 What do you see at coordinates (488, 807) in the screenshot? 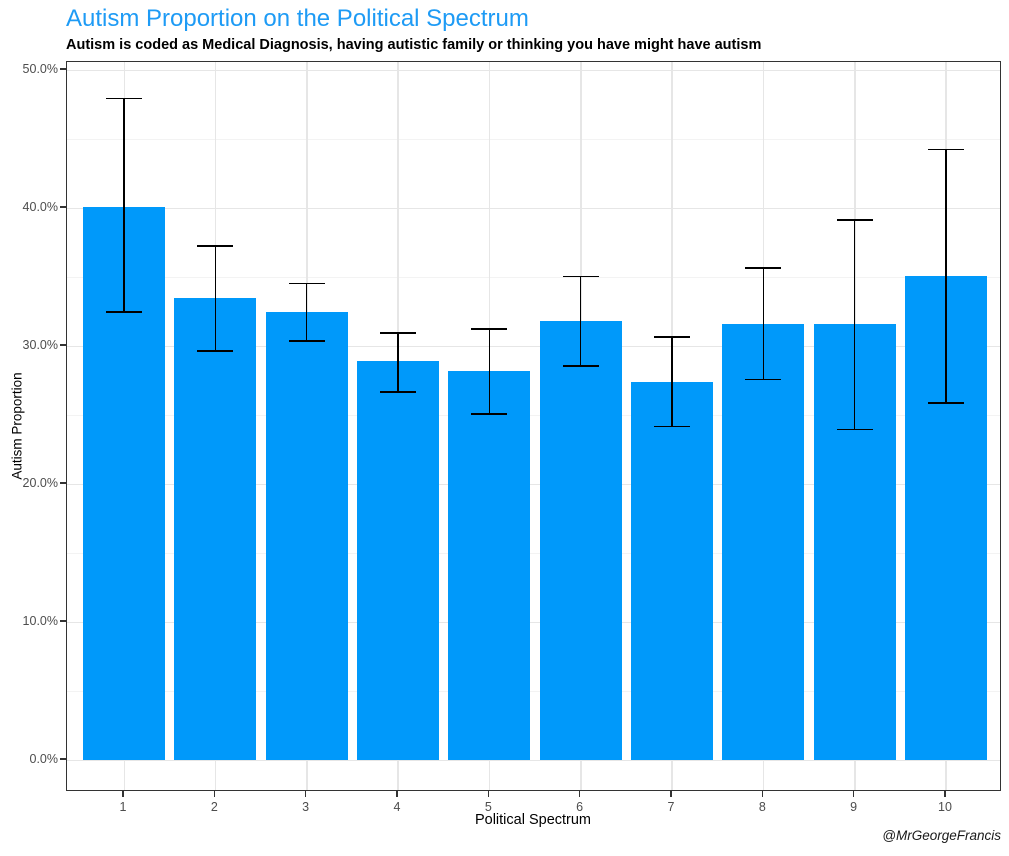
I see `x-tick-label: 5` at bounding box center [488, 807].